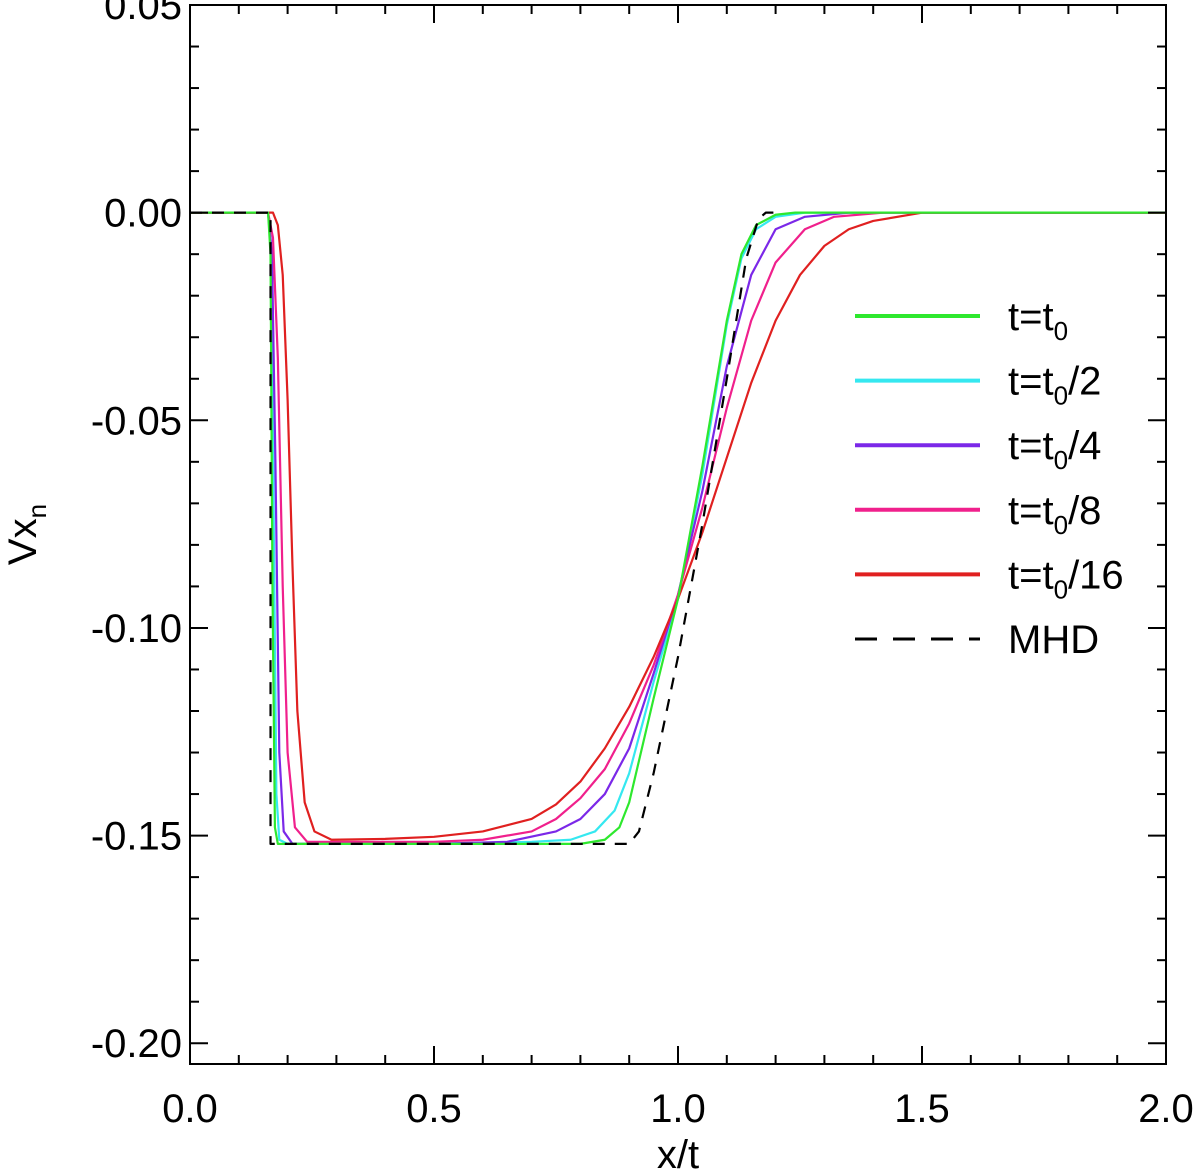 The width and height of the screenshot is (1200, 1173). I want to click on legend-item: t=t0, so click(961, 320).